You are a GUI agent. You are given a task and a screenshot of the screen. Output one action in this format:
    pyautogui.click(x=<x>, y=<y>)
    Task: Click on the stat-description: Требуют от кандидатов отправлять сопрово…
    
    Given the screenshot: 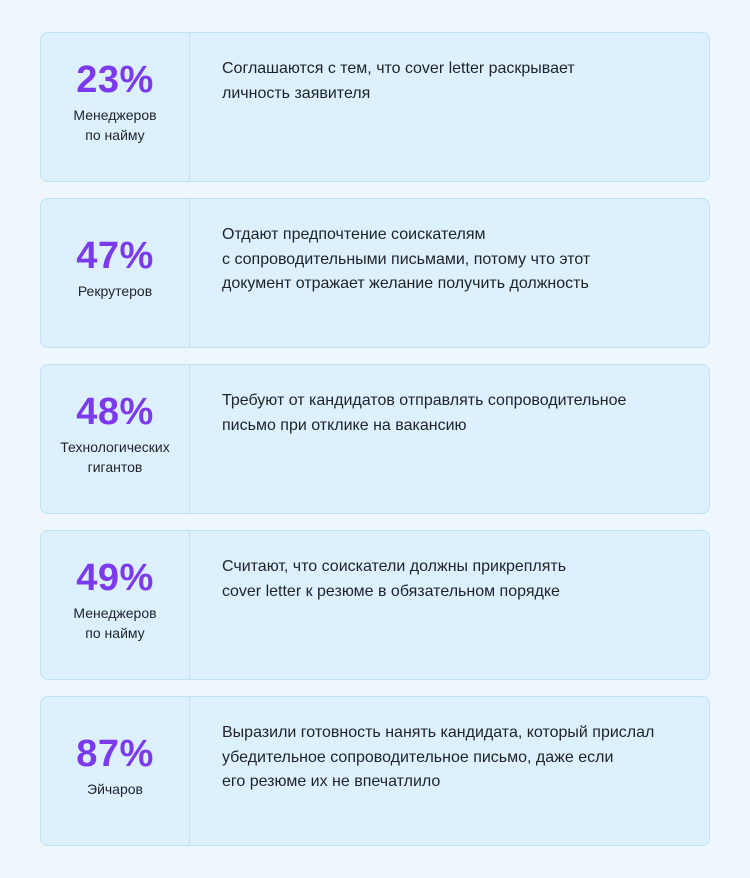 What is the action you would take?
    pyautogui.click(x=424, y=413)
    